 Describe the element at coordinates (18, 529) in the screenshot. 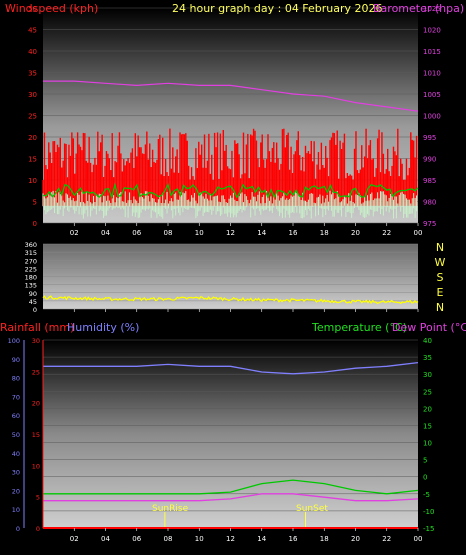

I see `humidity-ytick: 0` at that location.